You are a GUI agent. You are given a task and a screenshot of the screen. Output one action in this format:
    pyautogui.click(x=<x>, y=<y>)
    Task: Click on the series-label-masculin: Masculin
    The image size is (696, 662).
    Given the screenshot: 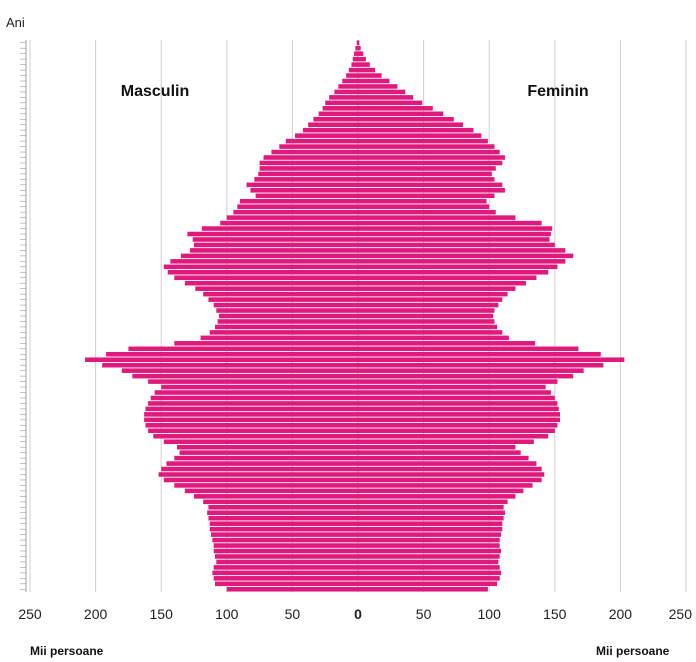 What is the action you would take?
    pyautogui.click(x=155, y=91)
    